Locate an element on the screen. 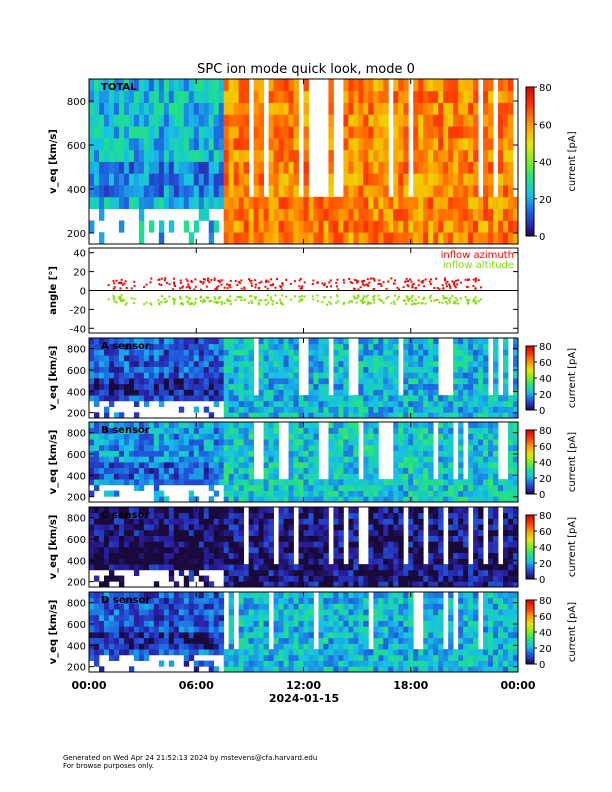 This screenshot has height=792, width=612. y-axis-label: angle [°] is located at coordinates (53, 290).